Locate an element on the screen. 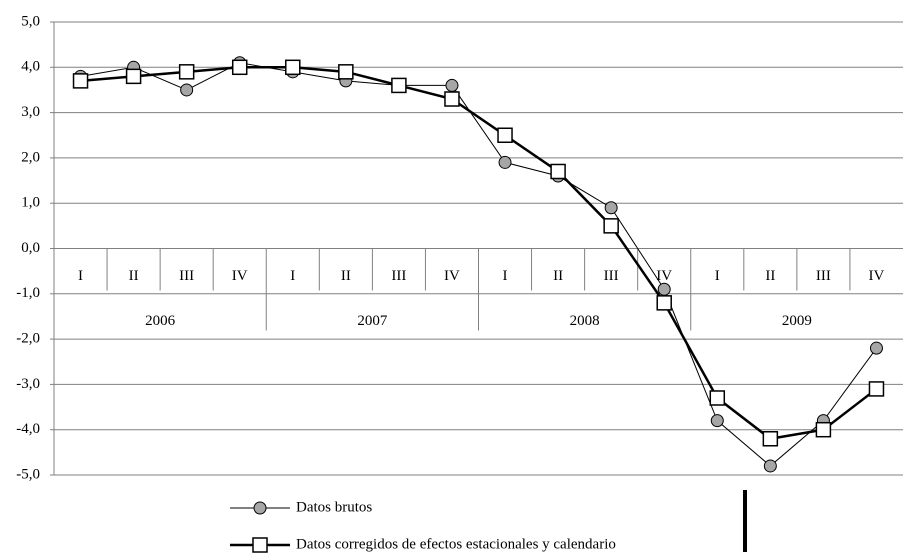 The height and width of the screenshot is (557, 905). legend-label: Datos brutos is located at coordinates (334, 507).